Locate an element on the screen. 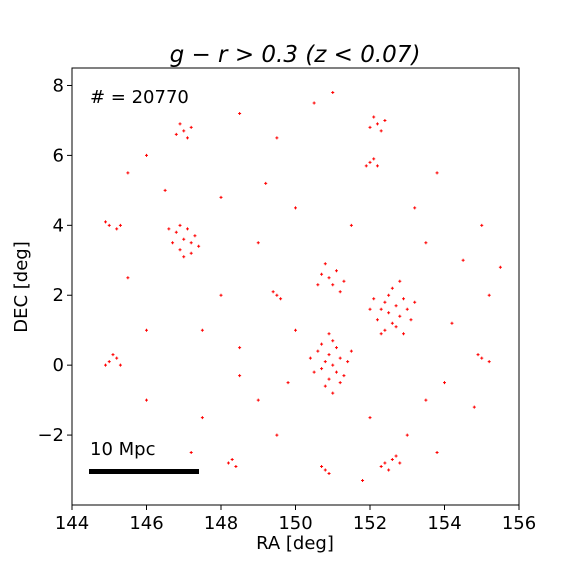 The height and width of the screenshot is (580, 576). y-tick-label: 2 is located at coordinates (58, 295).